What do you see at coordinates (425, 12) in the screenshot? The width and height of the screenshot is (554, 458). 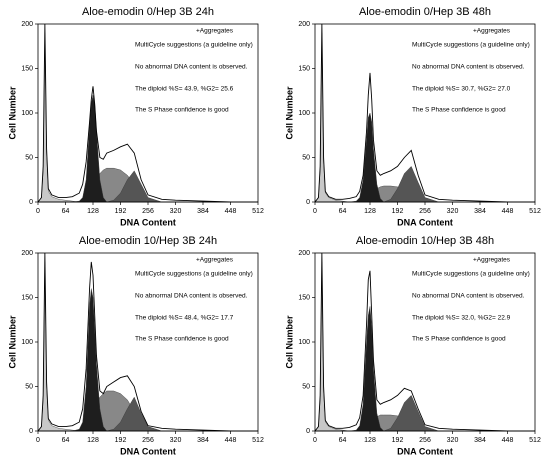 I see `chart-title: Aloe-emodin 0/Hep 3B 48h` at bounding box center [425, 12].